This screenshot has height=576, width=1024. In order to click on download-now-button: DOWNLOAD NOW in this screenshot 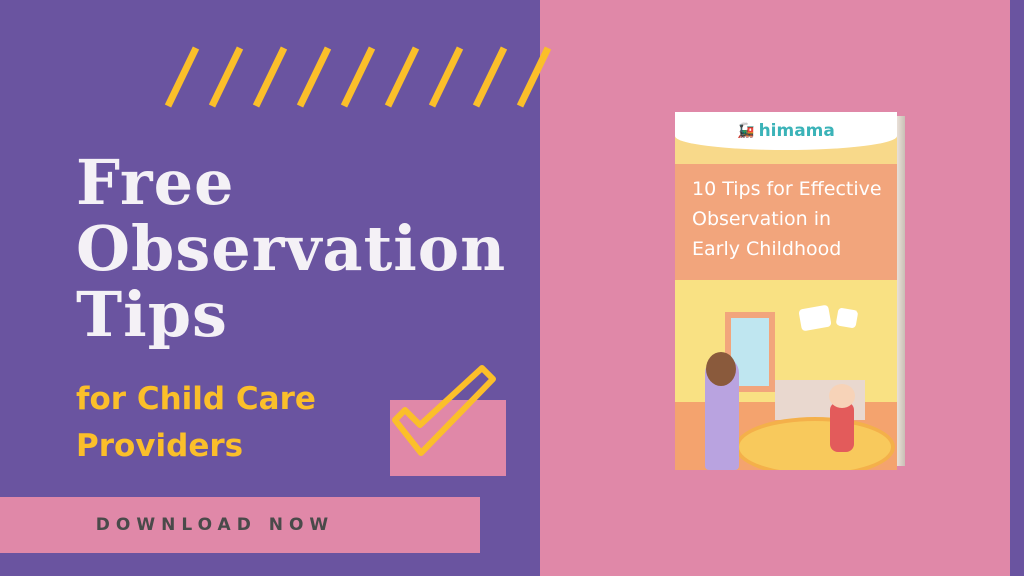, I will do `click(240, 525)`.